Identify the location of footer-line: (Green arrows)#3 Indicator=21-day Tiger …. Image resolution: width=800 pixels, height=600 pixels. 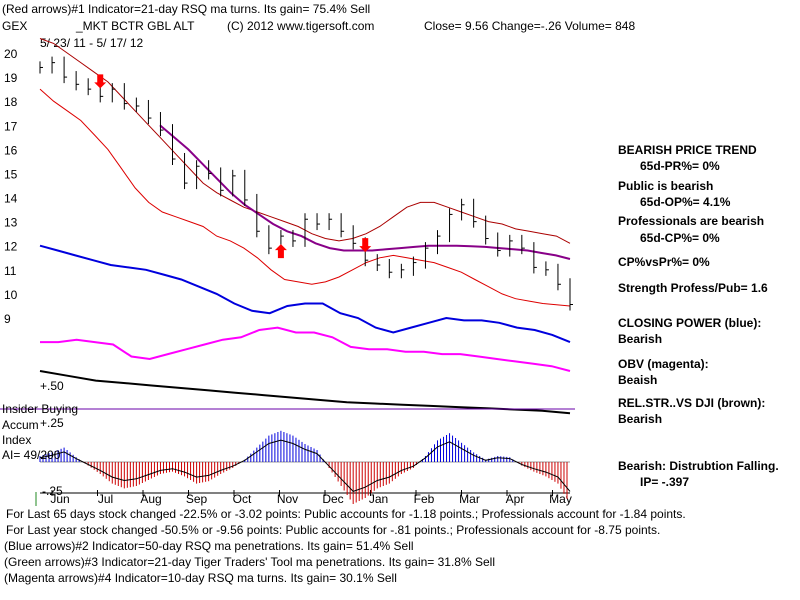
(249, 562).